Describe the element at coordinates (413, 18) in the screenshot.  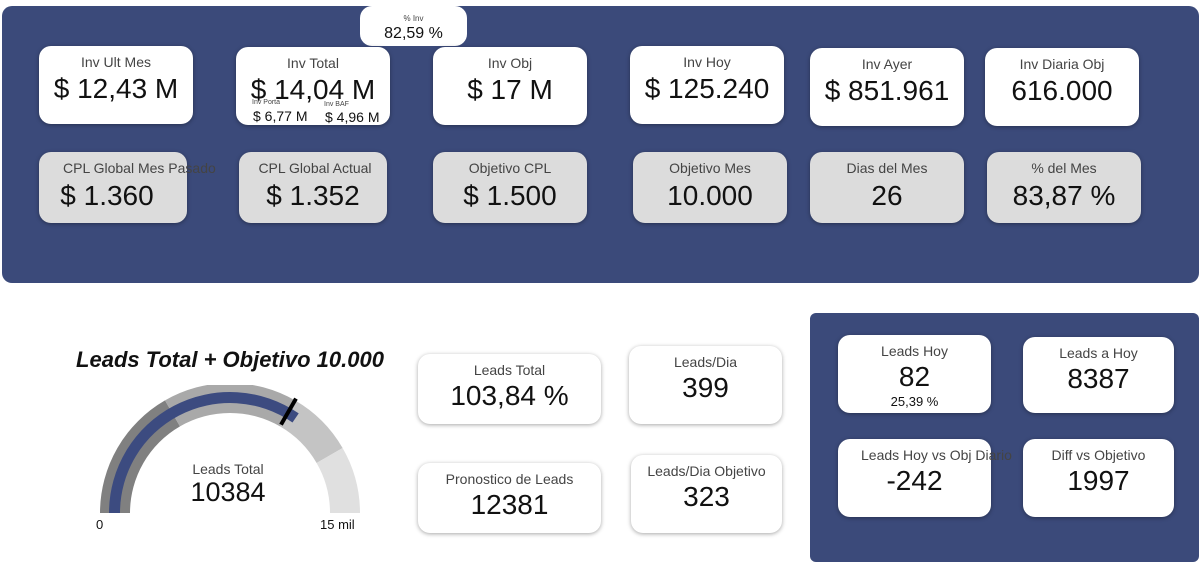
I see `pct-inv-label: % Inv` at that location.